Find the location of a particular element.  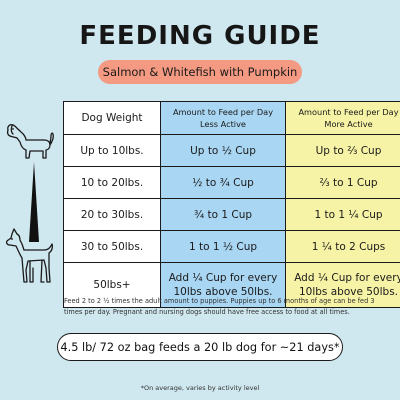

table-row: 20 to 30lbs. ¾ to 1 Cup 1 to 1 ¼ Cup is located at coordinates (231, 214).